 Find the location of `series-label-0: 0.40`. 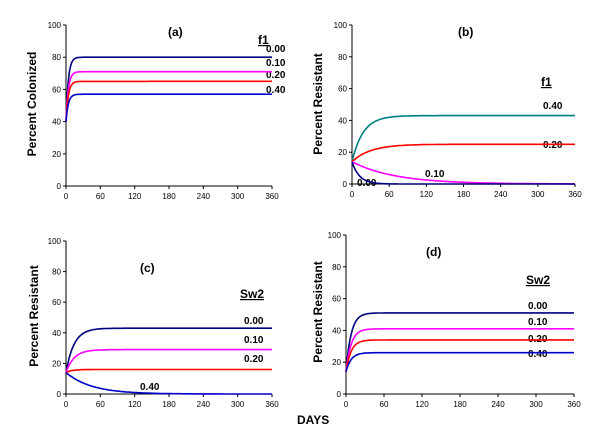

series-label-0: 0.40 is located at coordinates (553, 106).